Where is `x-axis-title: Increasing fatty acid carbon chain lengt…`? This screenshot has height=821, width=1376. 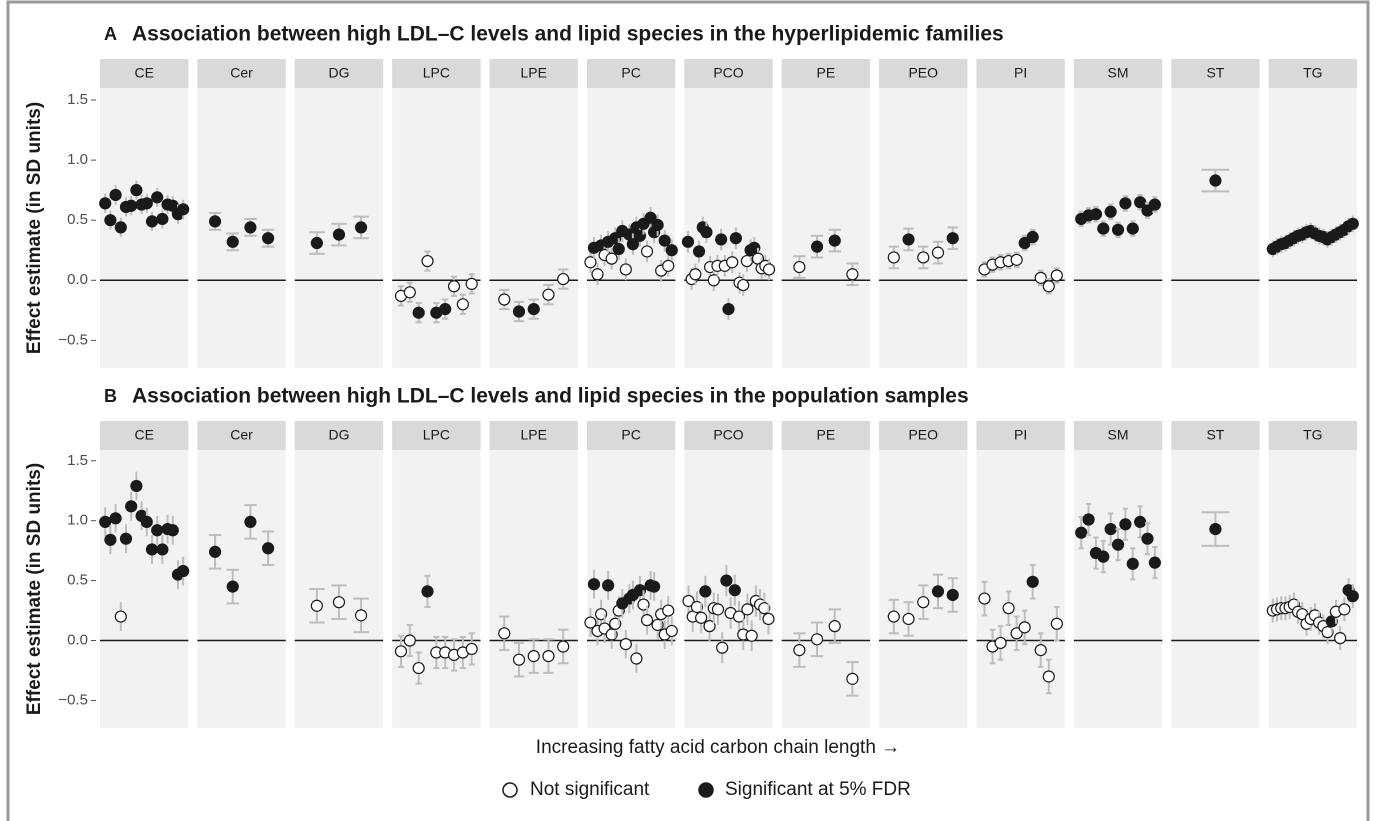 x-axis-title: Increasing fatty acid carbon chain lengt… is located at coordinates (718, 747).